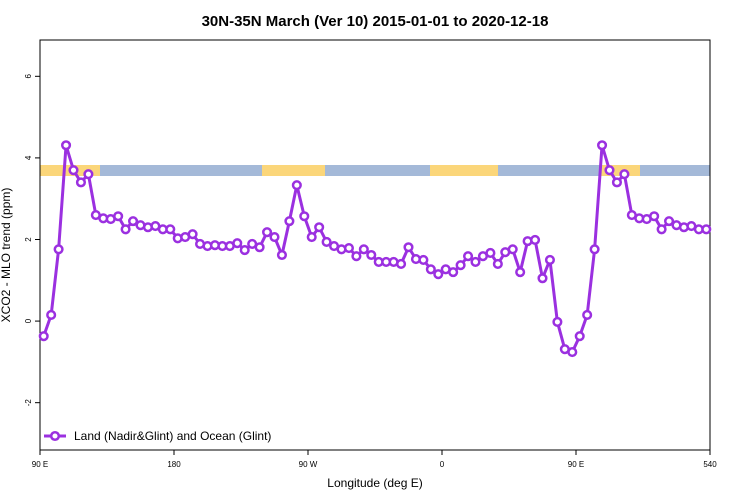 This screenshot has height=500, width=750. What do you see at coordinates (55, 436) in the screenshot?
I see `legend-marker` at bounding box center [55, 436].